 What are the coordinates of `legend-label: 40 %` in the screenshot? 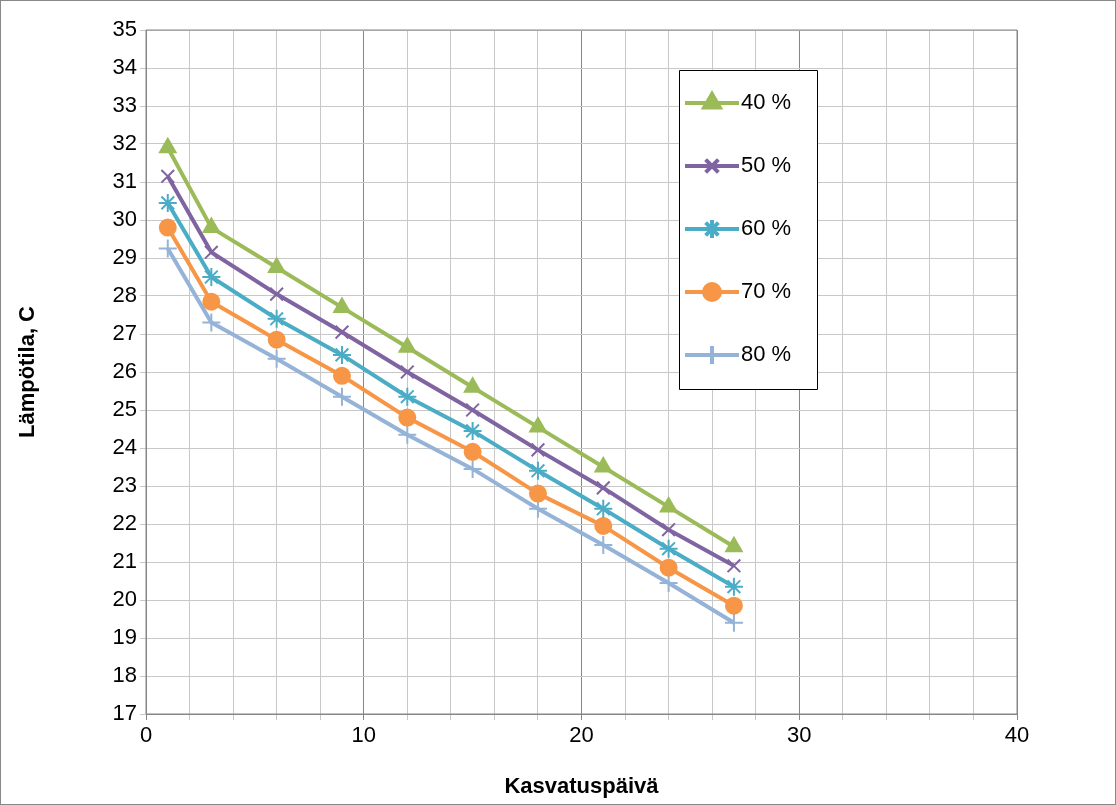 It's located at (766, 102).